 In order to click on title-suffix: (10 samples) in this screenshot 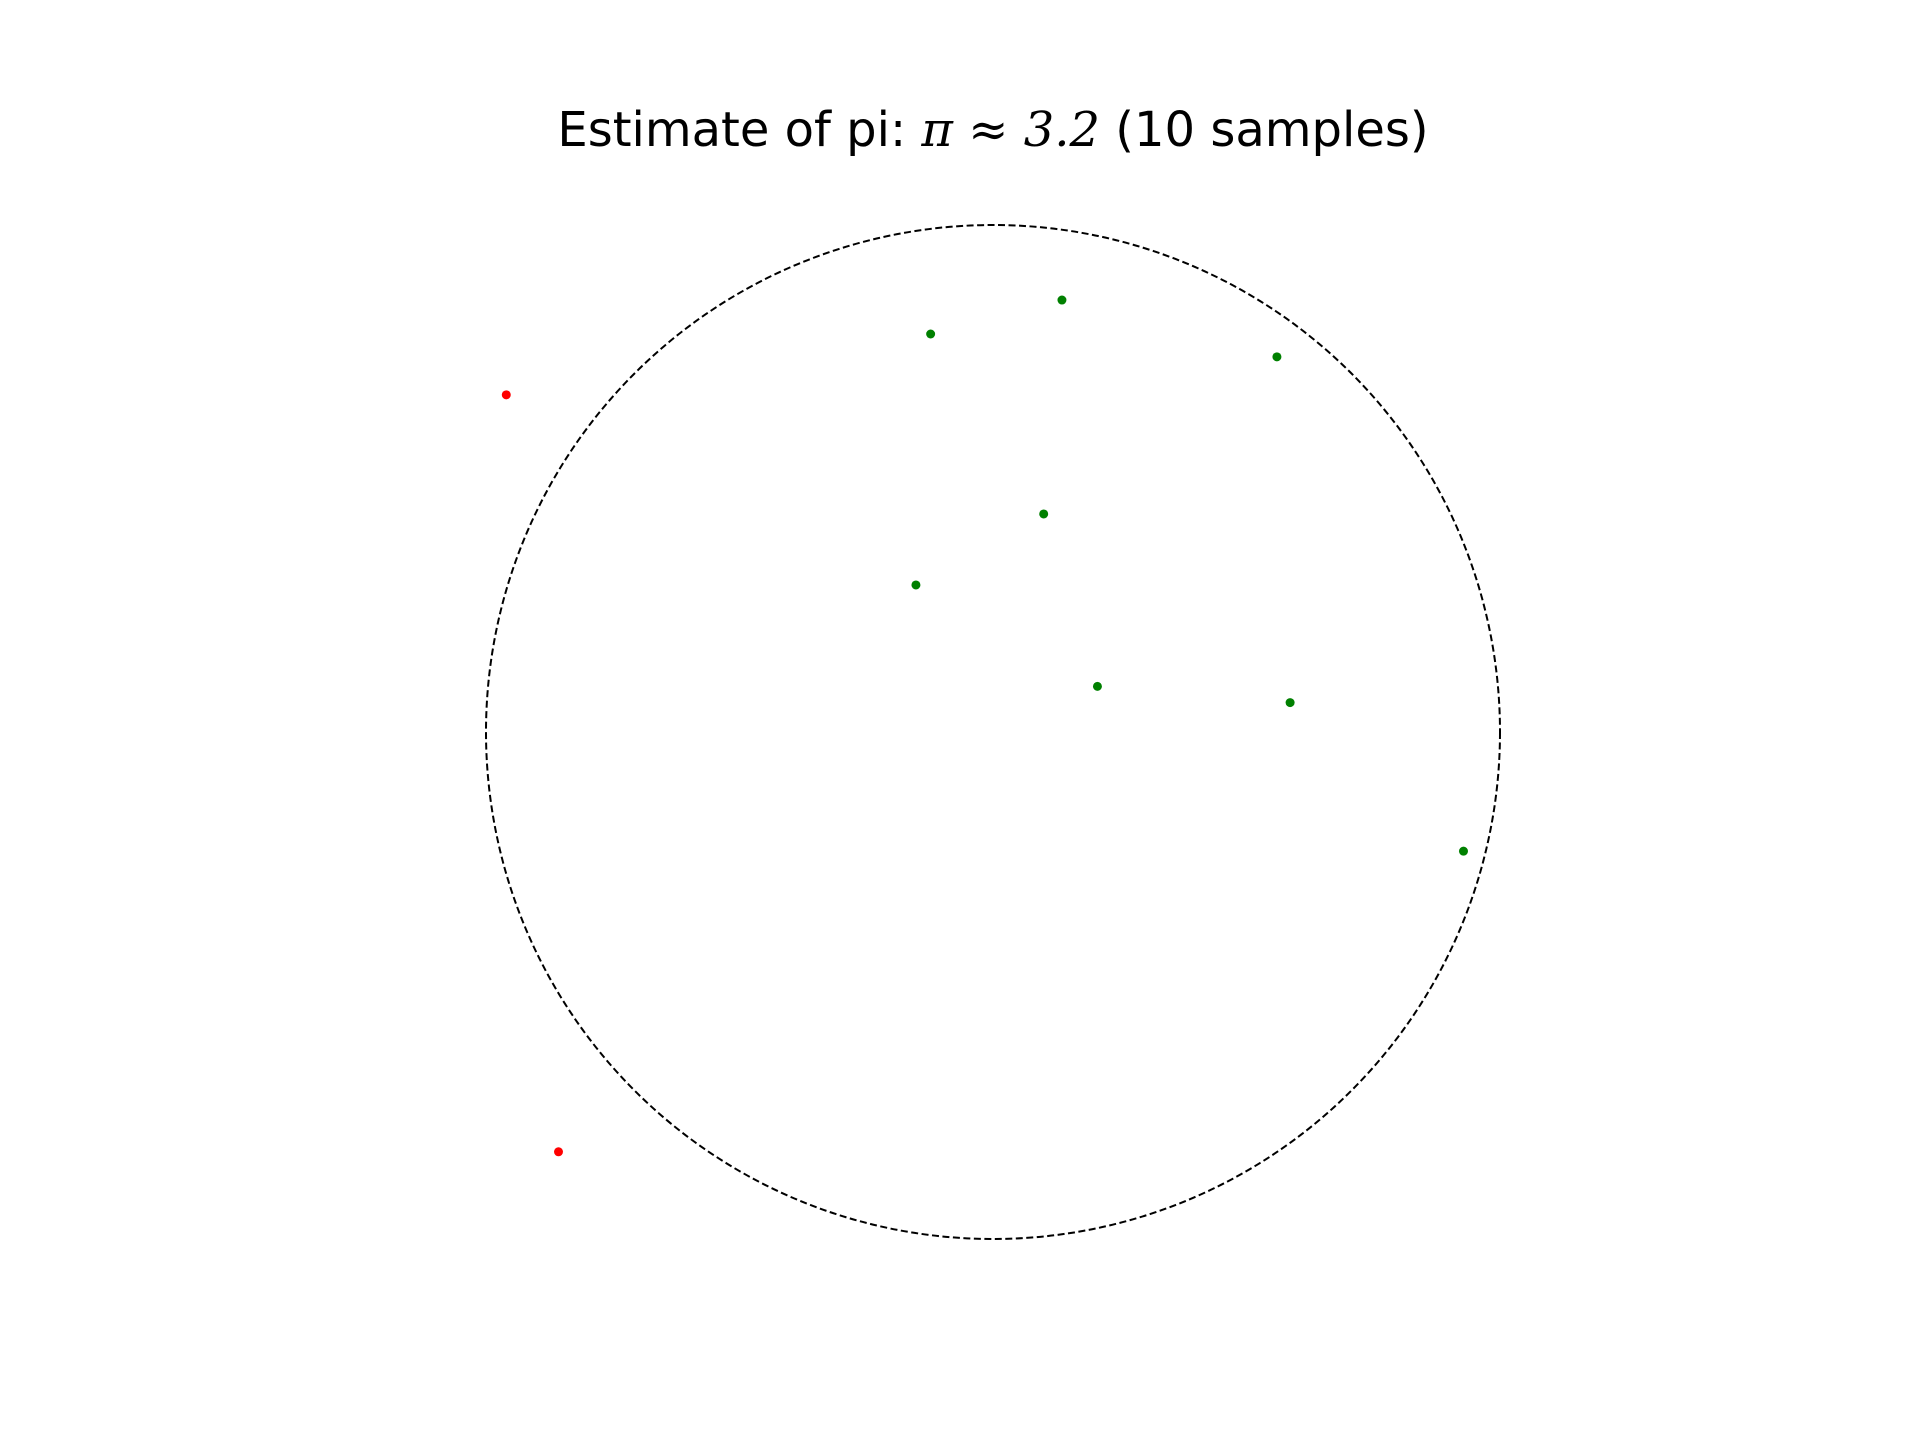, I will do `click(1264, 130)`.